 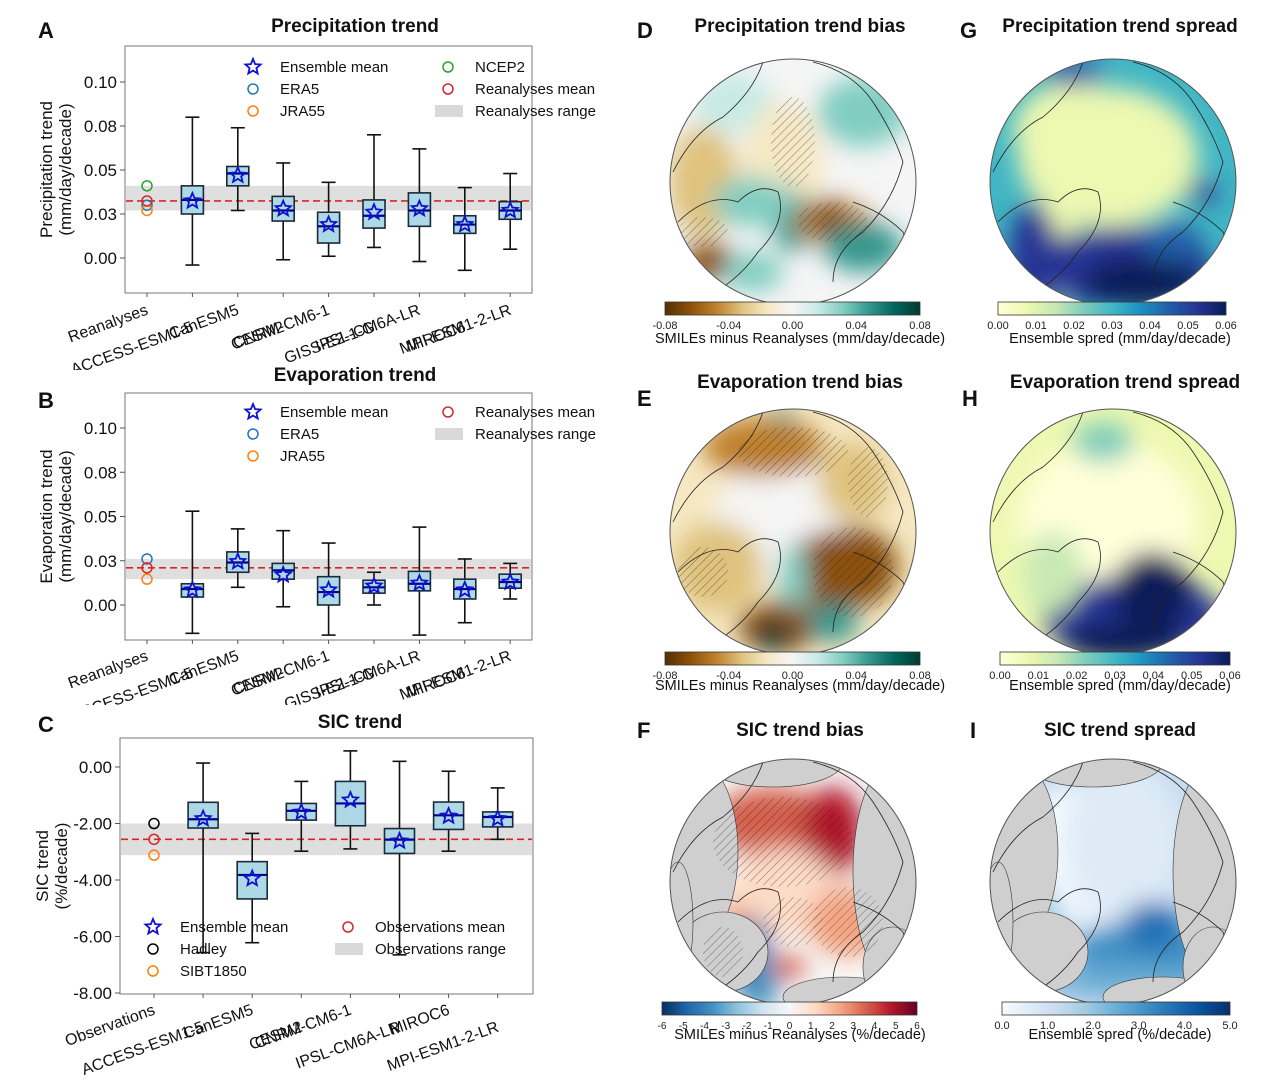 I want to click on y-tick-label: 0.00, so click(x=100, y=258).